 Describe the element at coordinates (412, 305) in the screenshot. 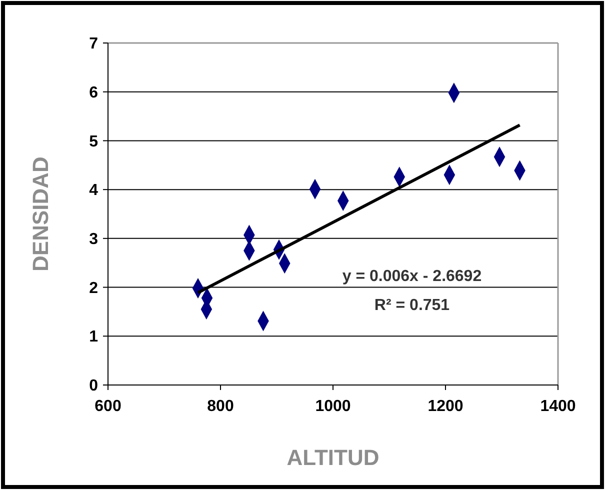

I see `annotation: R² = 0.751` at that location.